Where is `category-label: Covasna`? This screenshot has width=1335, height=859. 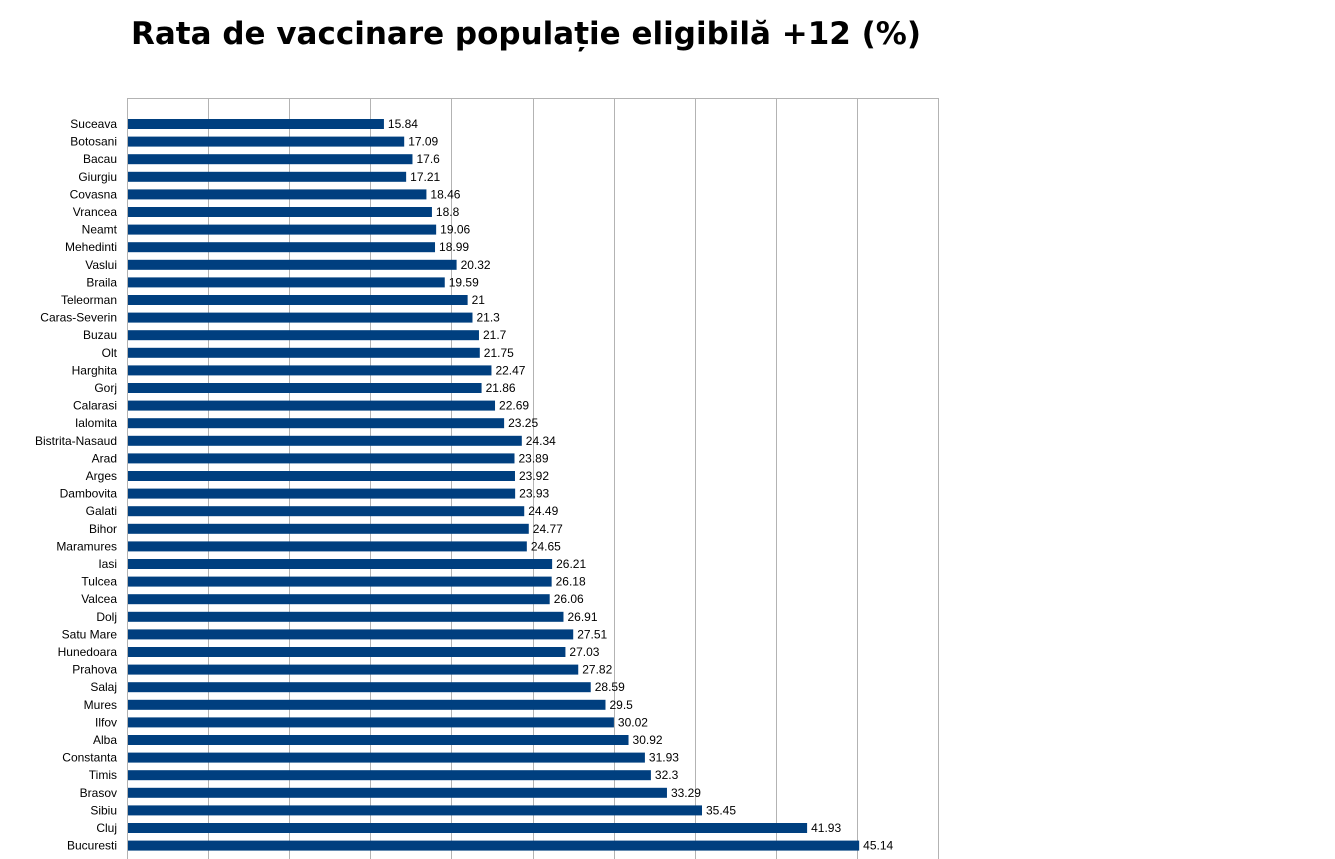 category-label: Covasna is located at coordinates (94, 194).